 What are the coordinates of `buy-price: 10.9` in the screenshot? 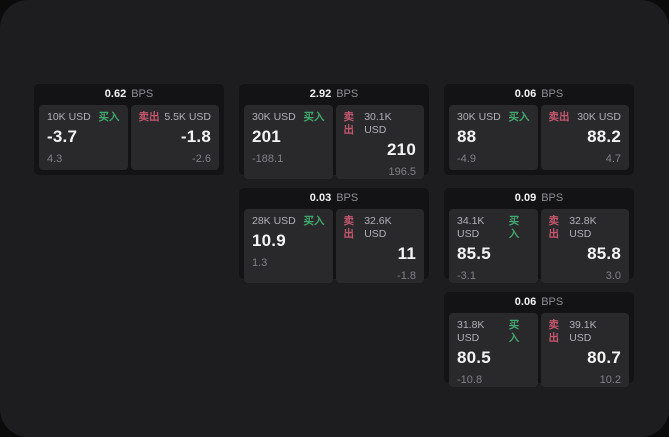 It's located at (269, 240).